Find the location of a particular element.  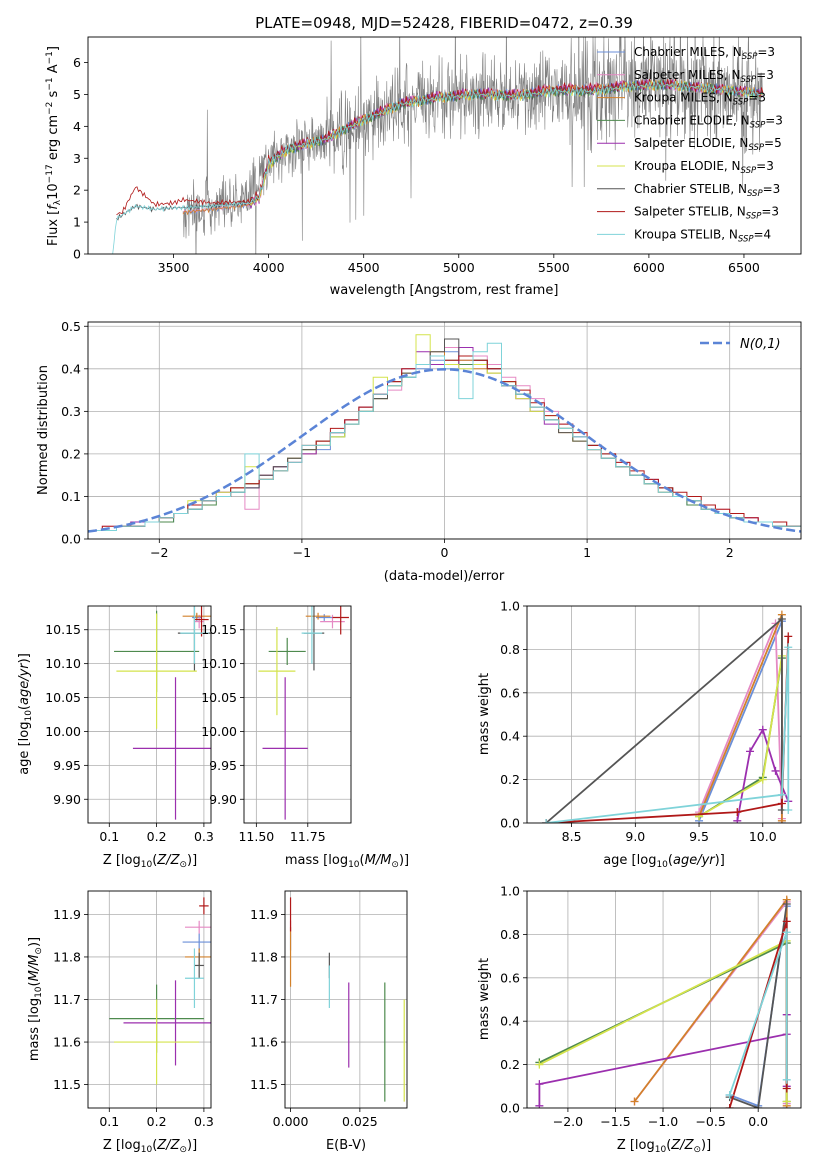

y-tick-label: 0.5 is located at coordinates (71, 326).